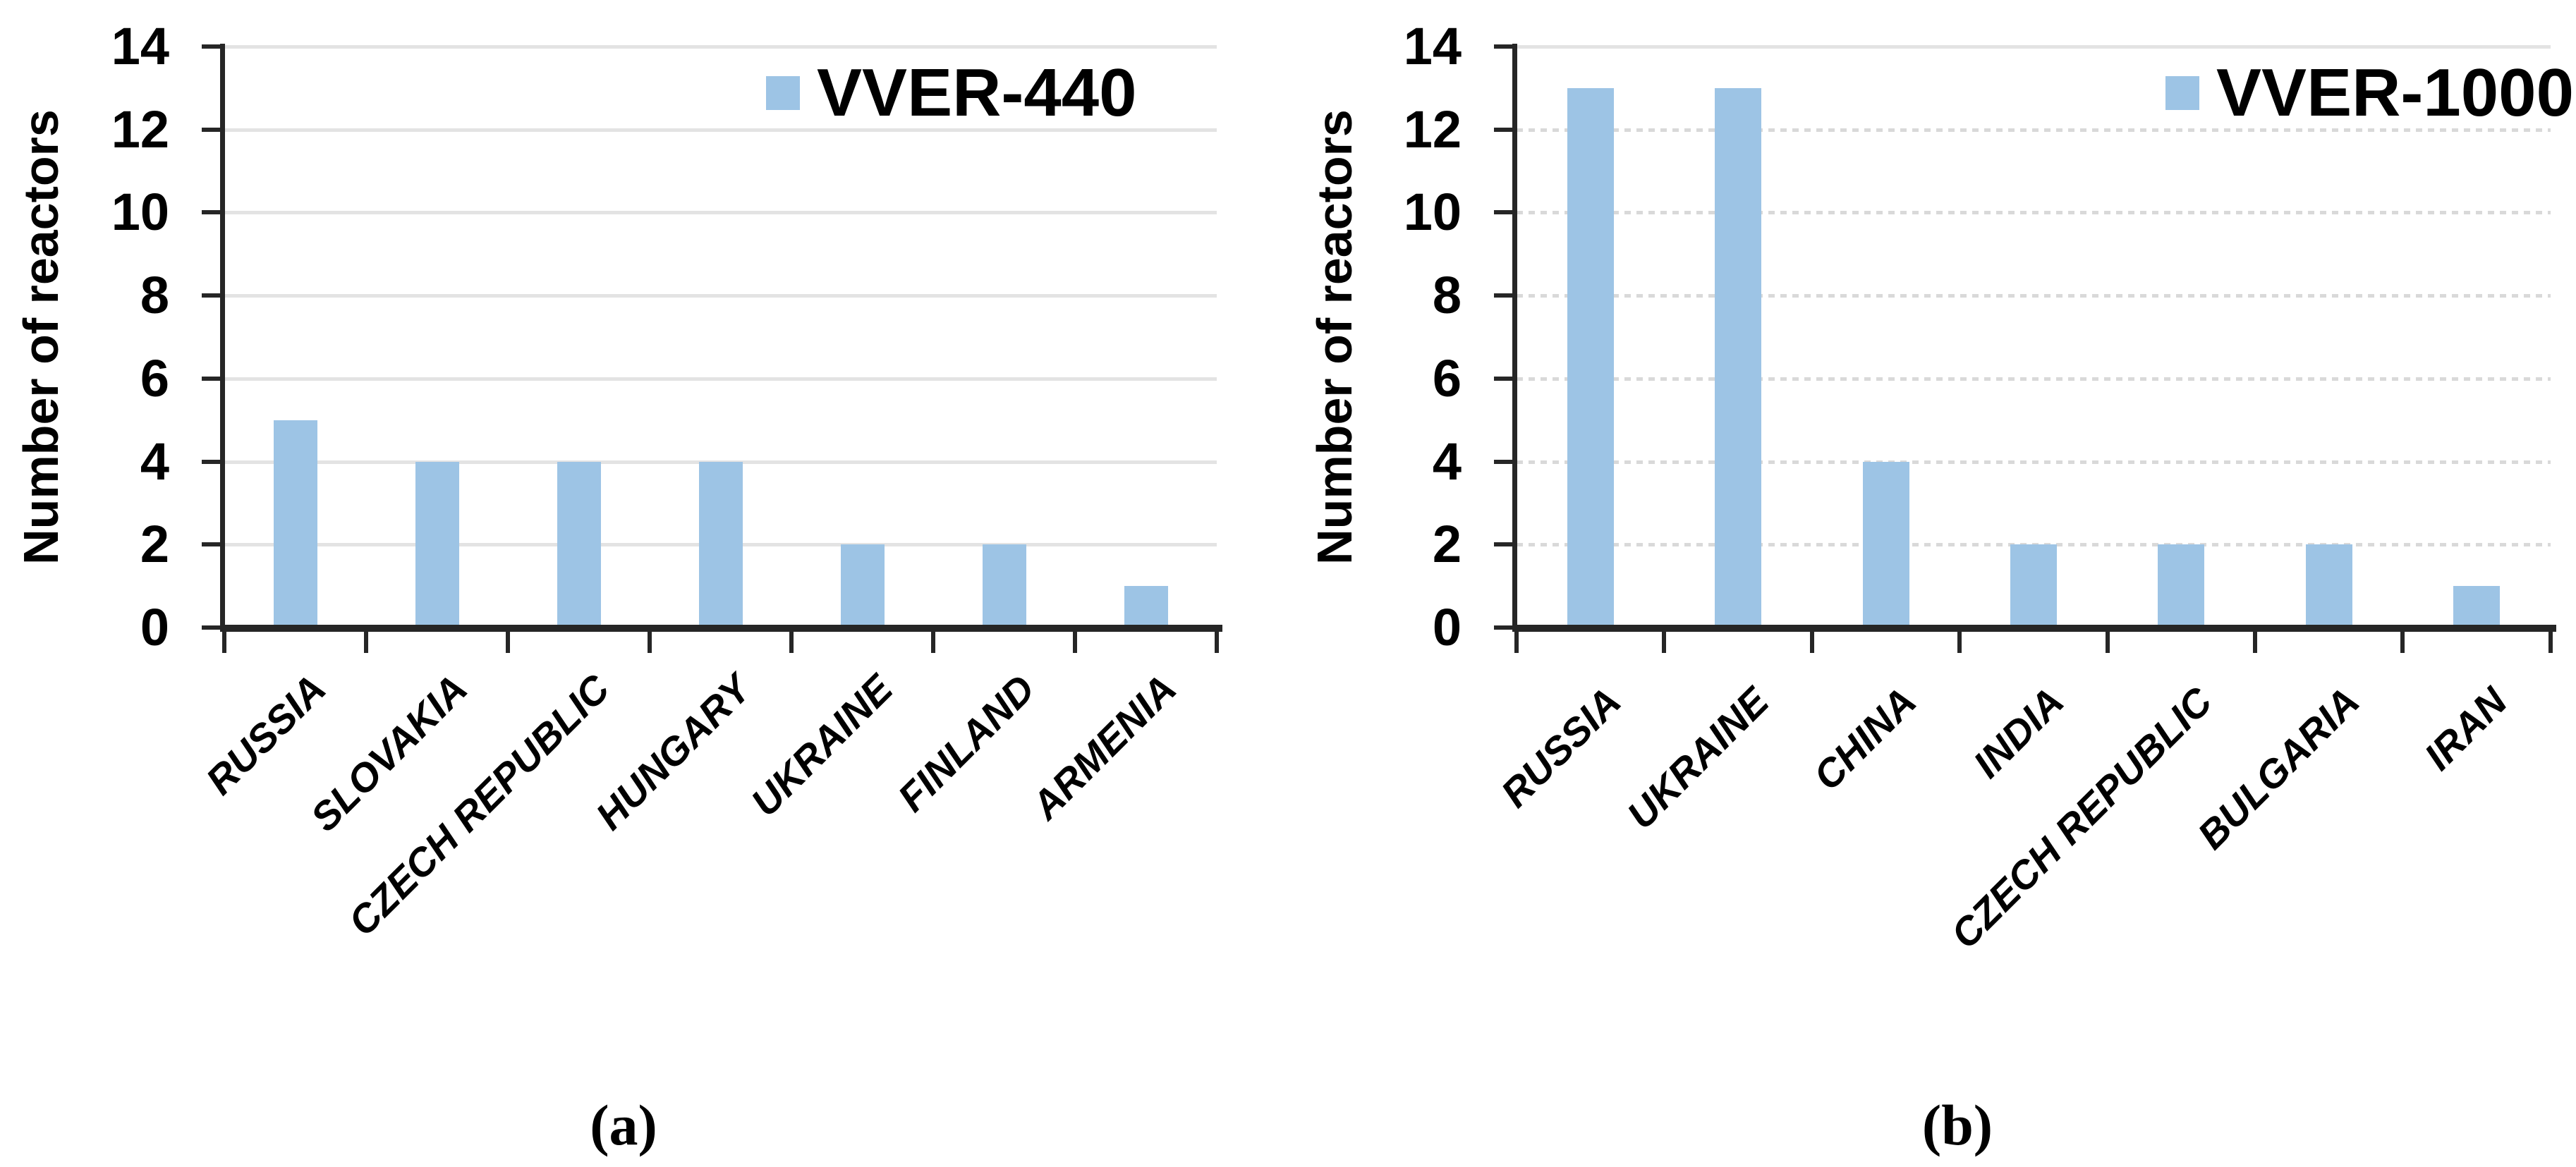 The image size is (2576, 1167). I want to click on panel-label-b: (b), so click(1957, 1125).